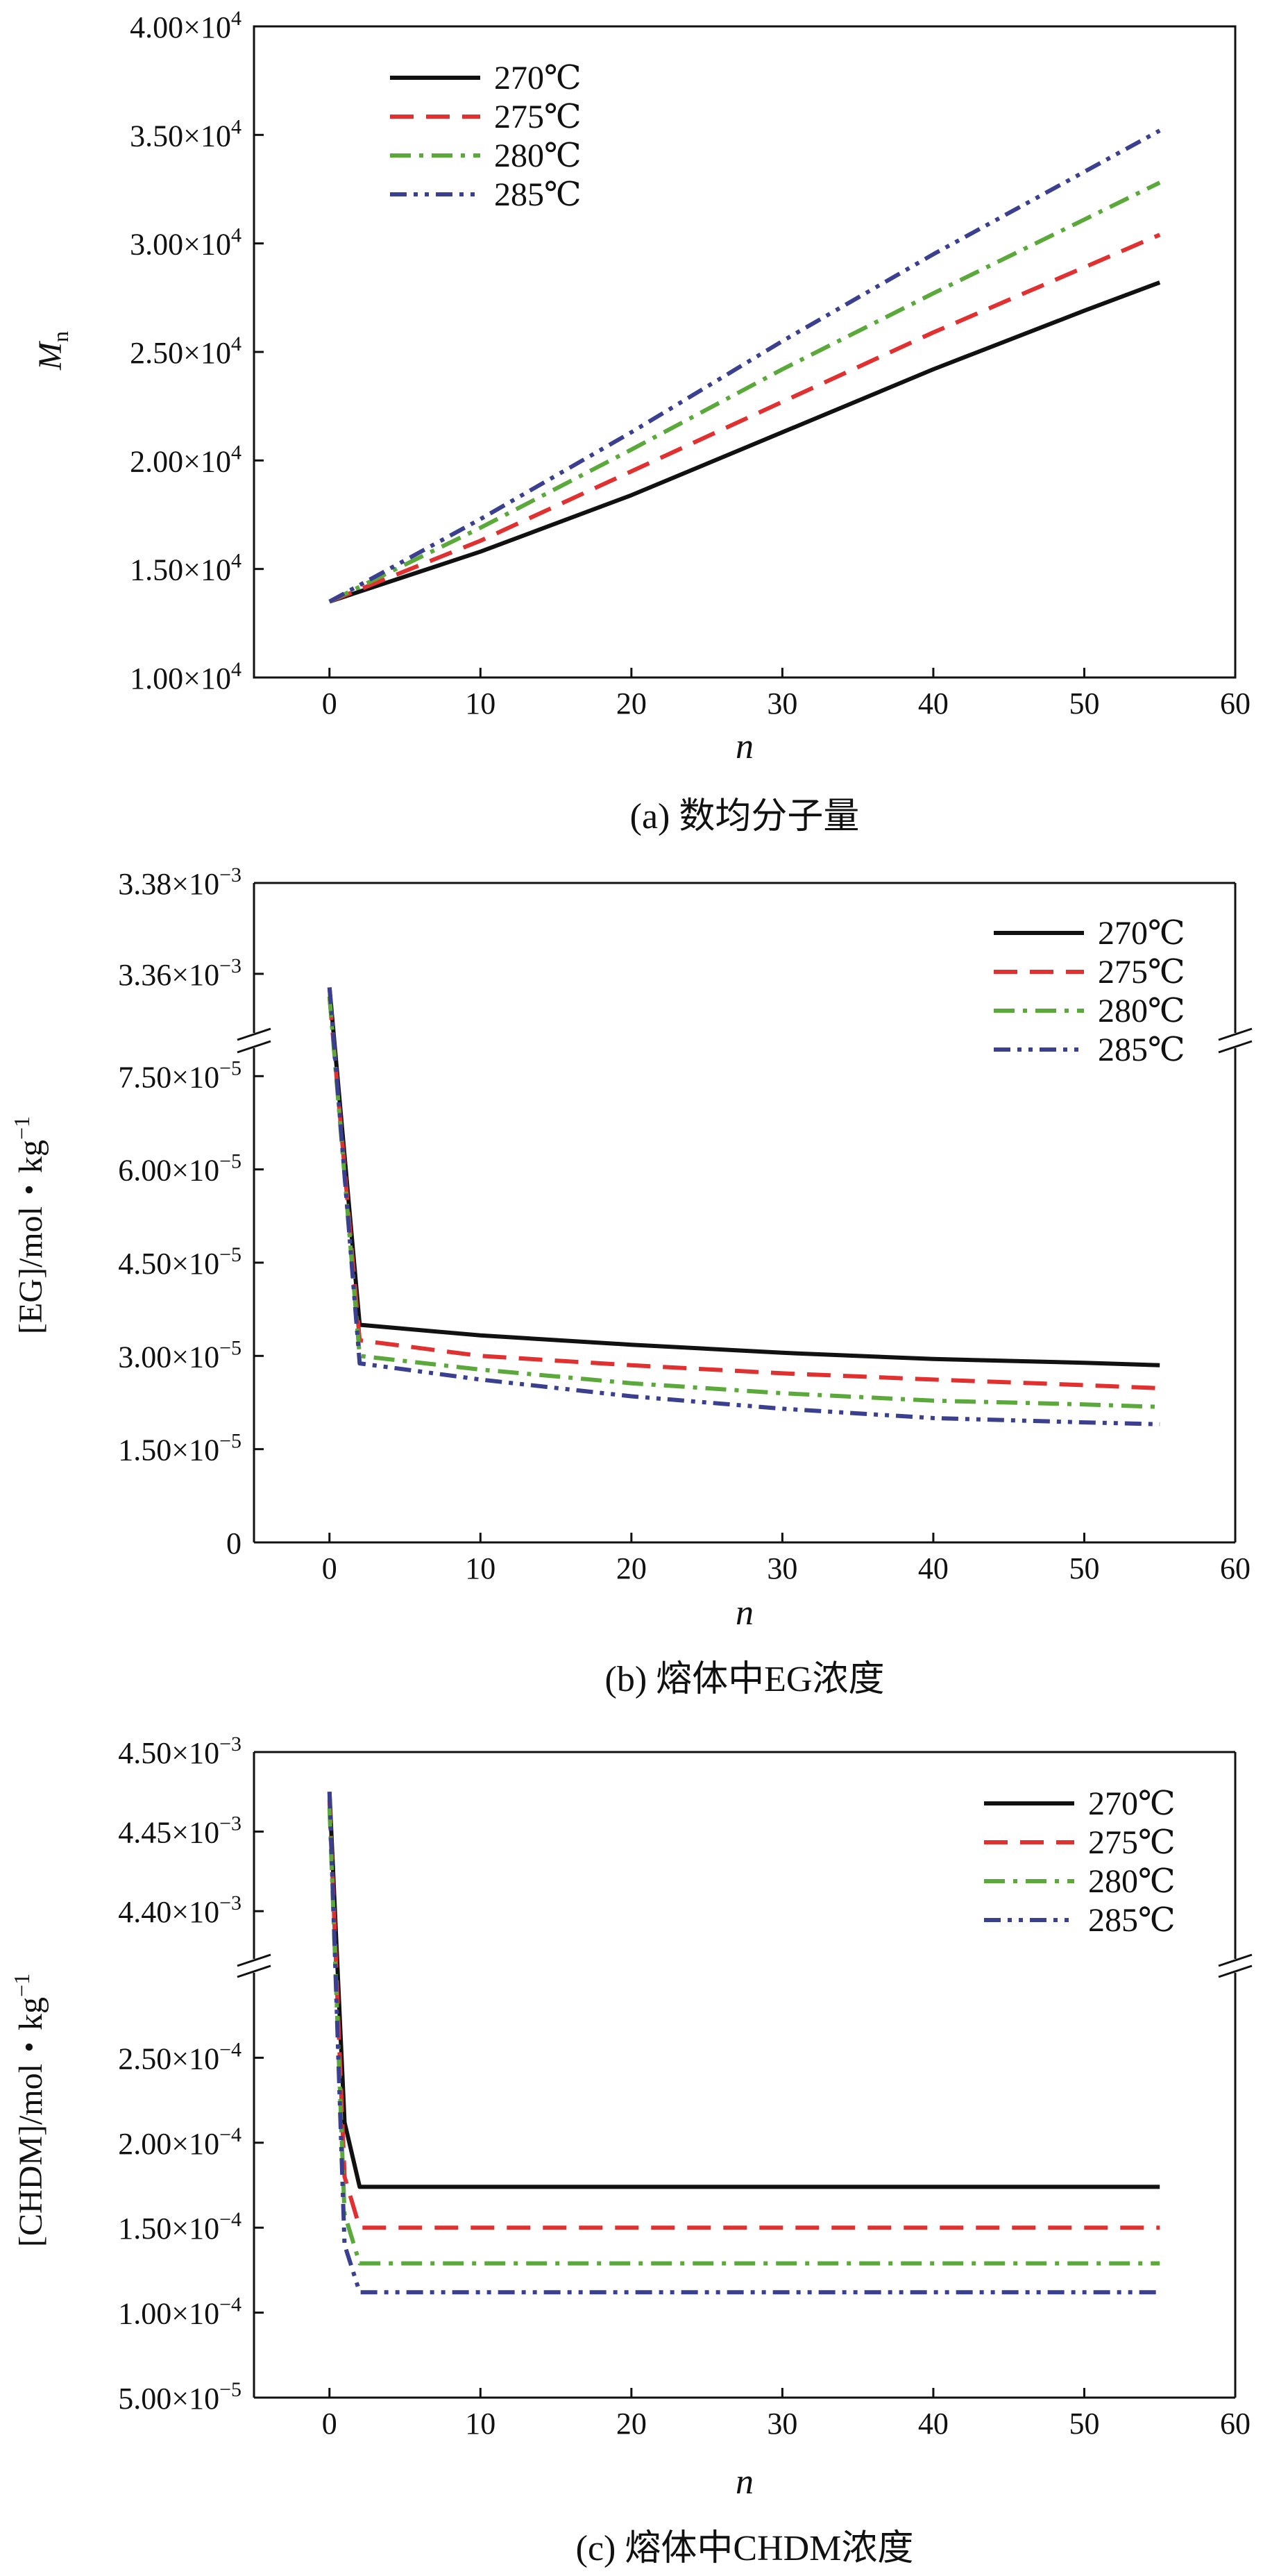 The height and width of the screenshot is (2576, 1263). What do you see at coordinates (1132, 1920) in the screenshot?
I see `chart-c-legend-label-285: 285℃` at bounding box center [1132, 1920].